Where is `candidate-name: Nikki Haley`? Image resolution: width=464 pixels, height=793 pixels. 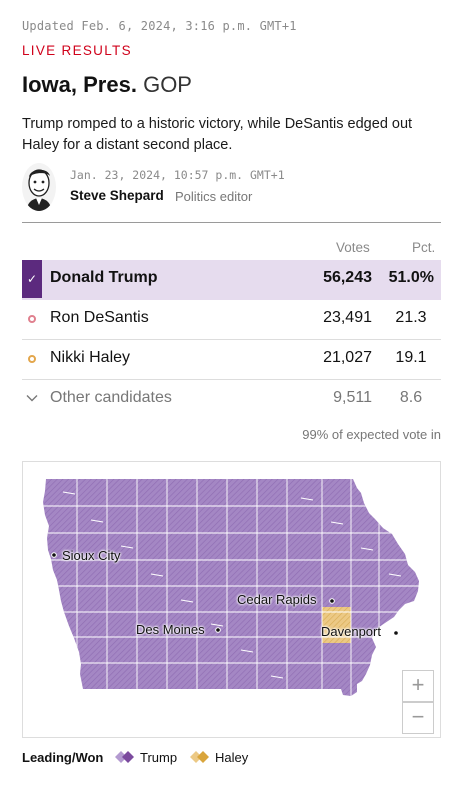
candidate-name: Nikki Haley is located at coordinates (90, 357).